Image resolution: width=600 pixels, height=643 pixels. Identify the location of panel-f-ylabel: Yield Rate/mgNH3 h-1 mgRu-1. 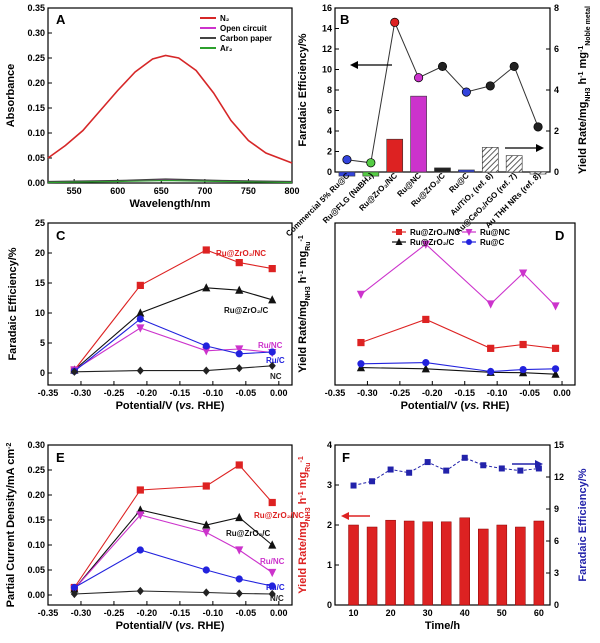
(304, 525).